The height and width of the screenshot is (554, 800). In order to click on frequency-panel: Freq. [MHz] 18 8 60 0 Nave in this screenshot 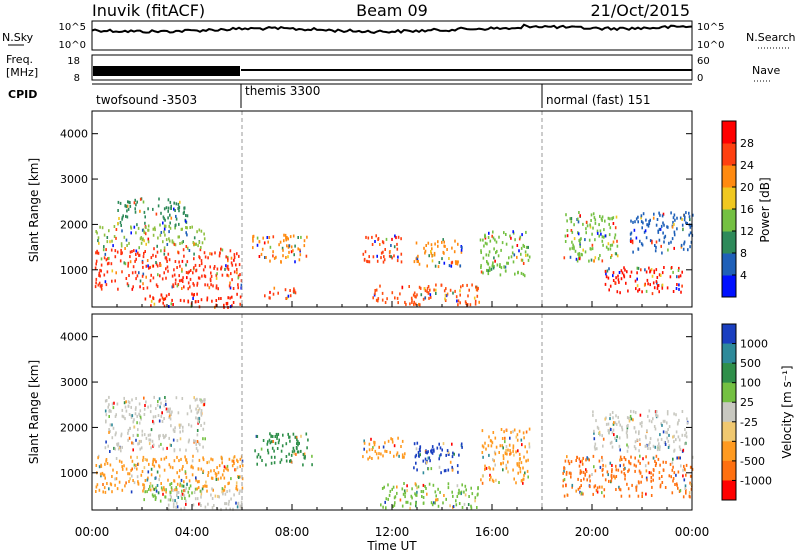, I will do `click(393, 68)`.